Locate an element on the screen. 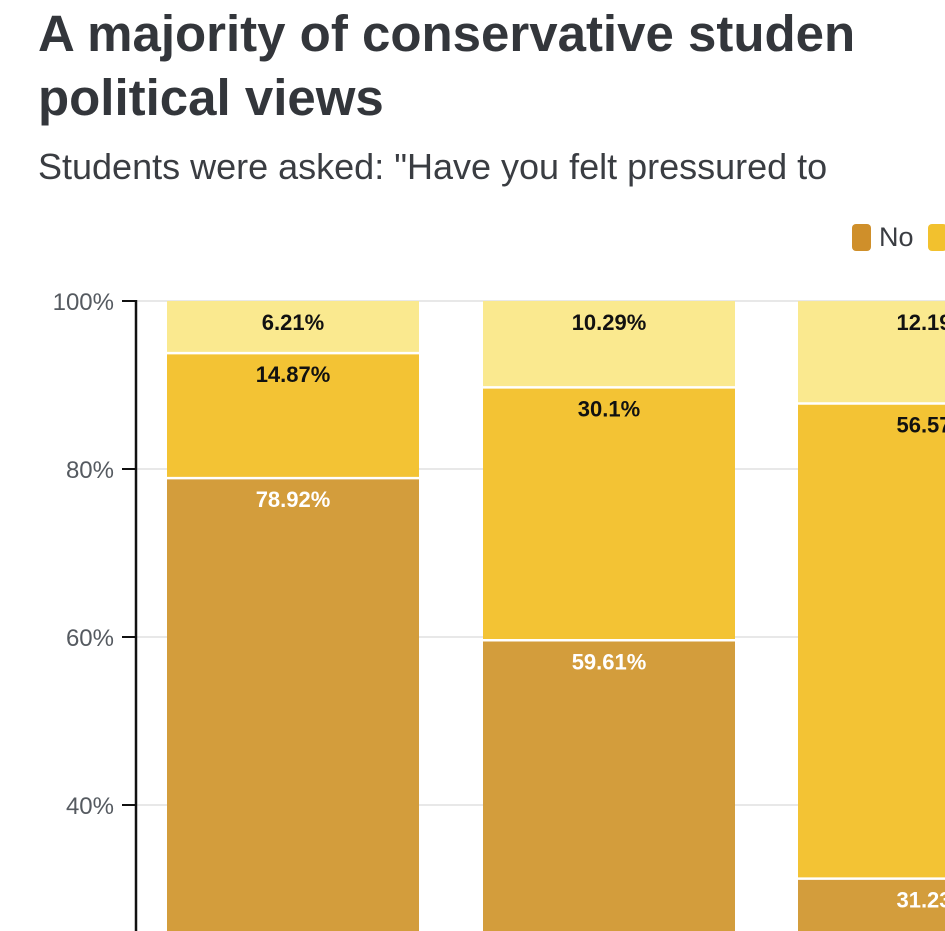 The width and height of the screenshot is (945, 931). legend-swatch-no is located at coordinates (861, 237).